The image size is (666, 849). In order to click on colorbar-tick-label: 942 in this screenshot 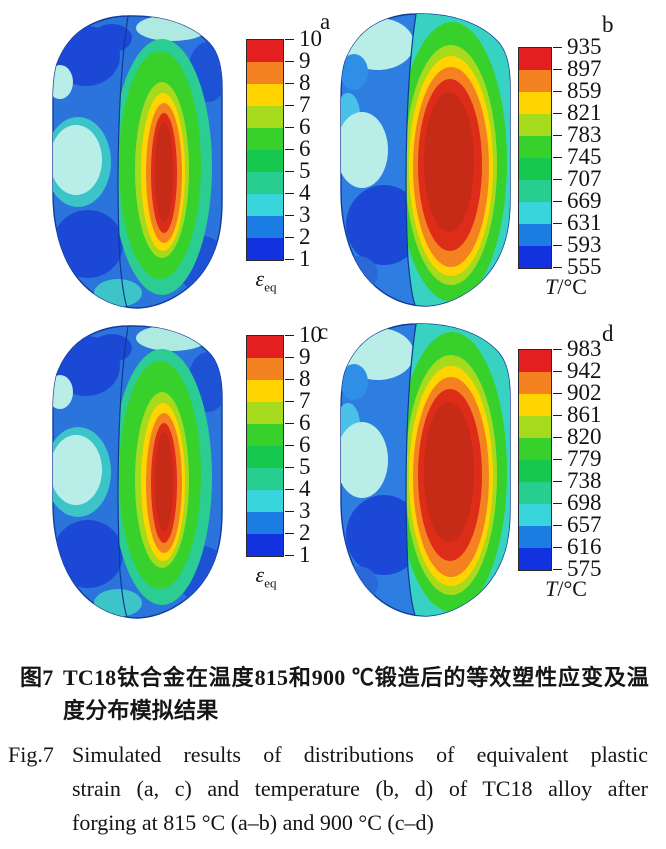, I will do `click(584, 371)`.